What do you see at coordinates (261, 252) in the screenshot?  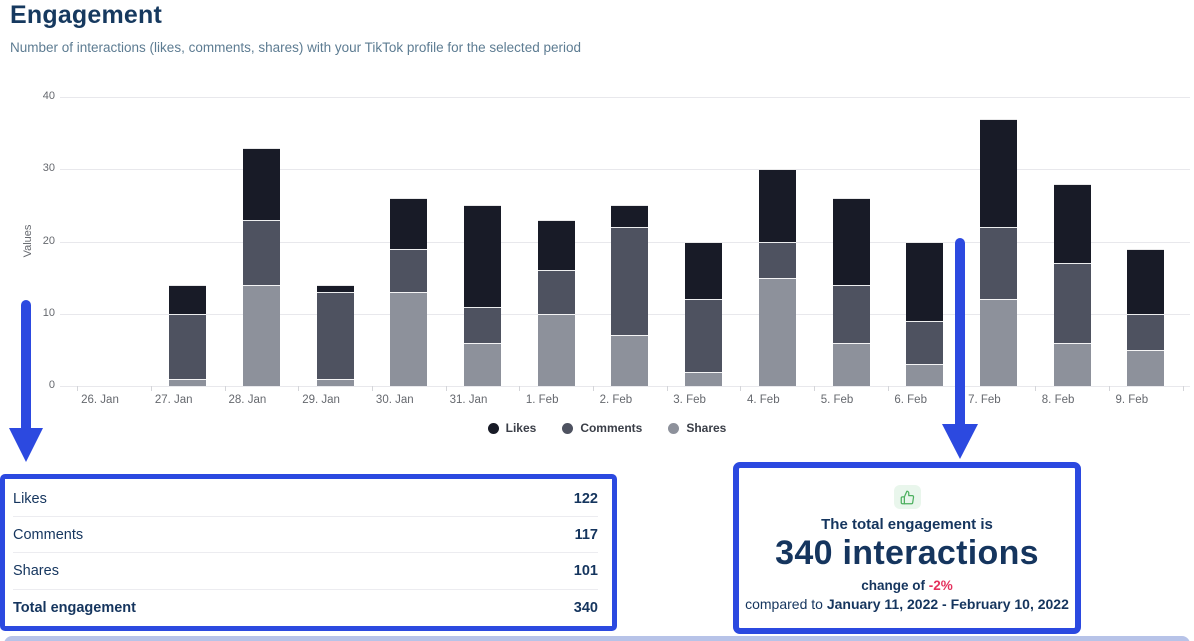 I see `bar-segment-comments-28-jan` at bounding box center [261, 252].